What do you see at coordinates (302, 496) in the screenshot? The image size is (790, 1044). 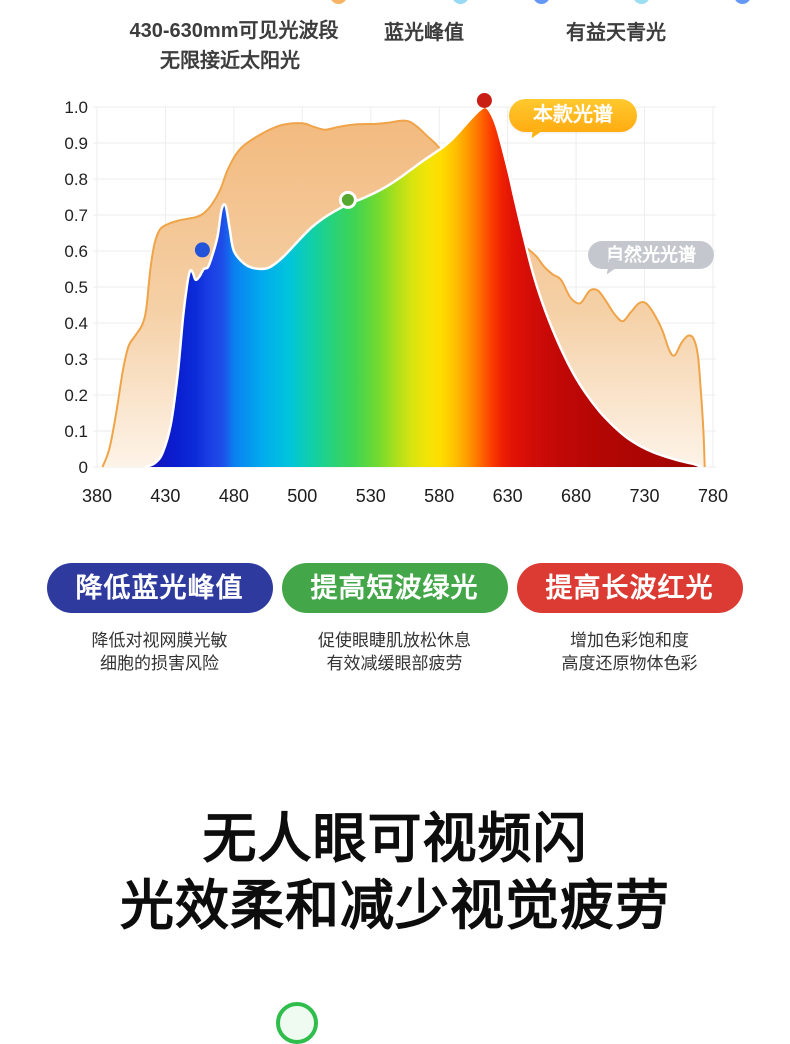 I see `x-tick-label: 500` at bounding box center [302, 496].